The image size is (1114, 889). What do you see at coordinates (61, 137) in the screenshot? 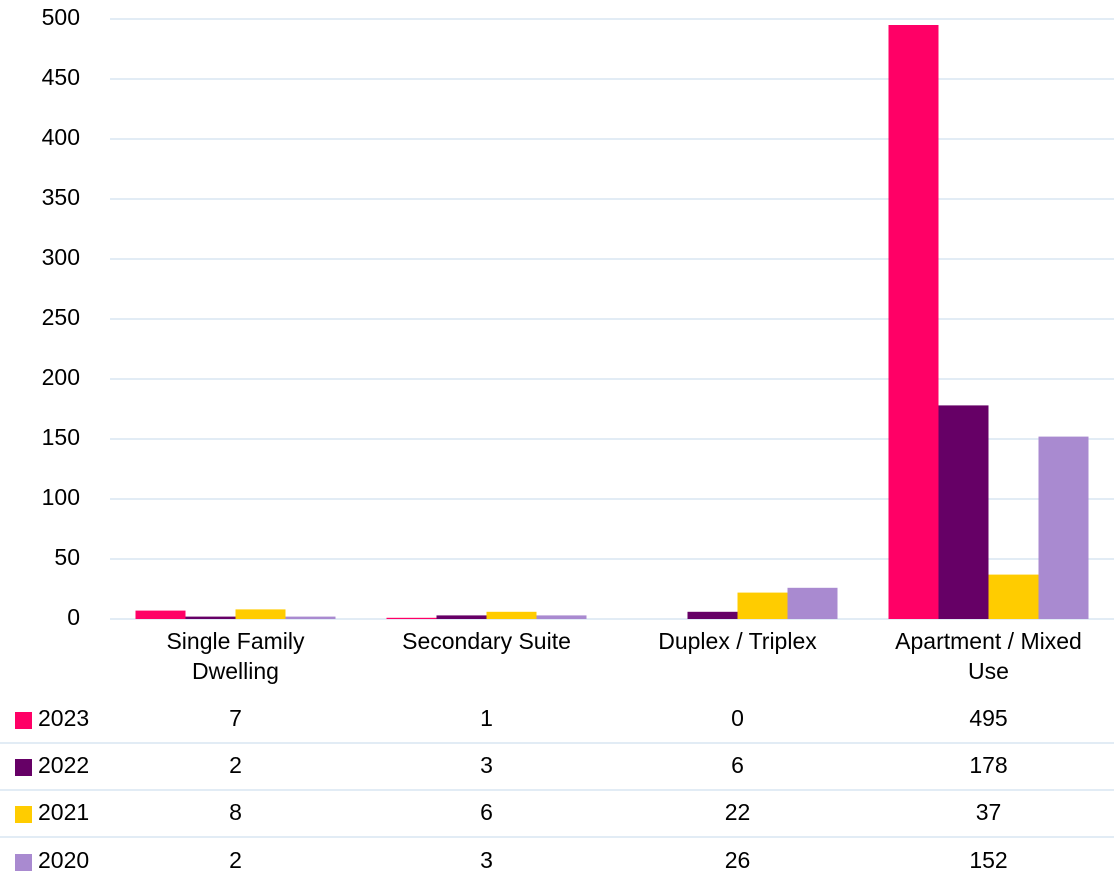
I see `y-tick-label: 400` at bounding box center [61, 137].